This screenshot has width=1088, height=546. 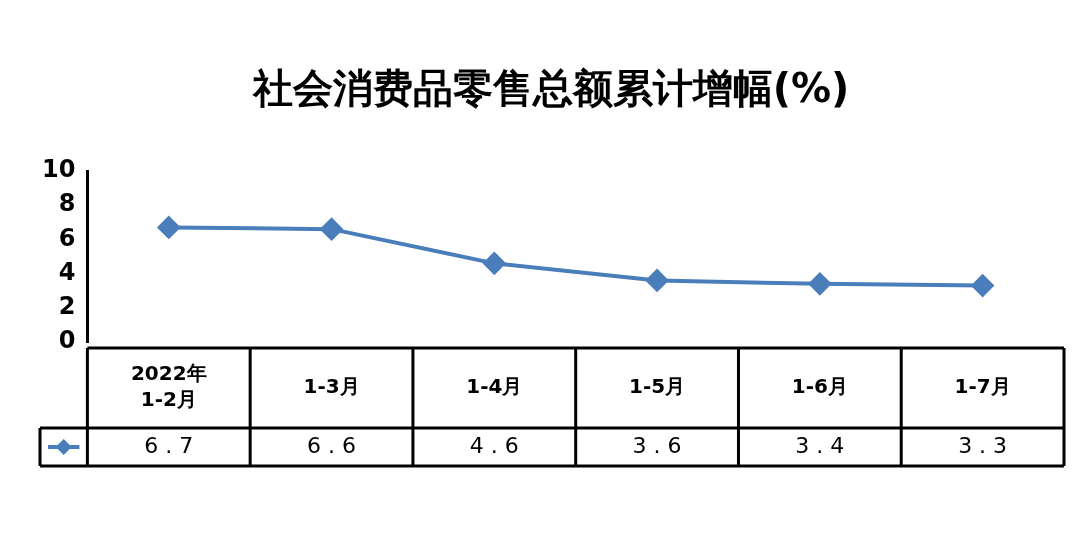 What do you see at coordinates (168, 386) in the screenshot?
I see `x-tick-label: 2022年 1-2月` at bounding box center [168, 386].